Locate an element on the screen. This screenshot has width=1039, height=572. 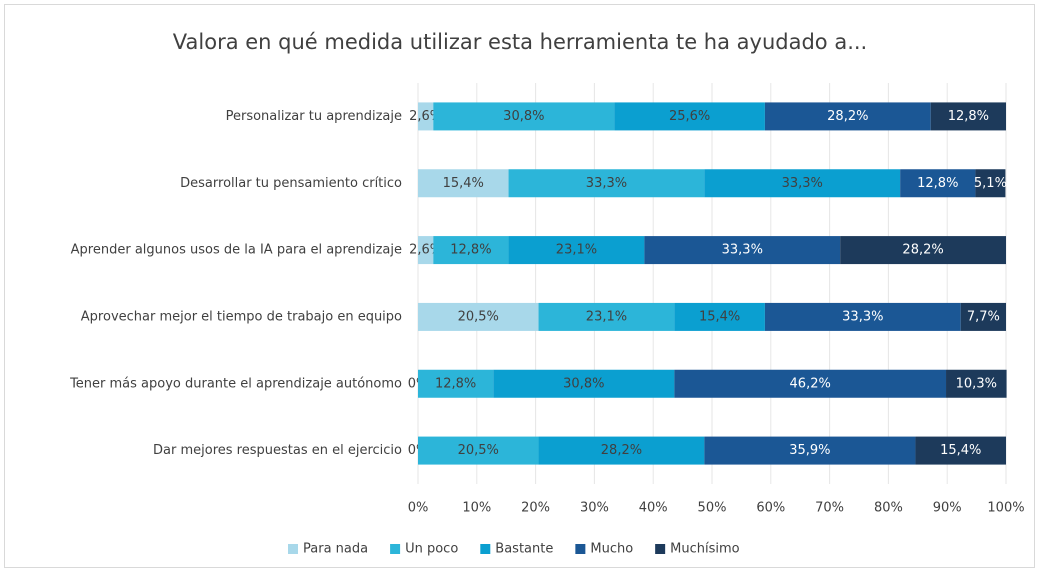
x-tick-label: 0% is located at coordinates (418, 508).